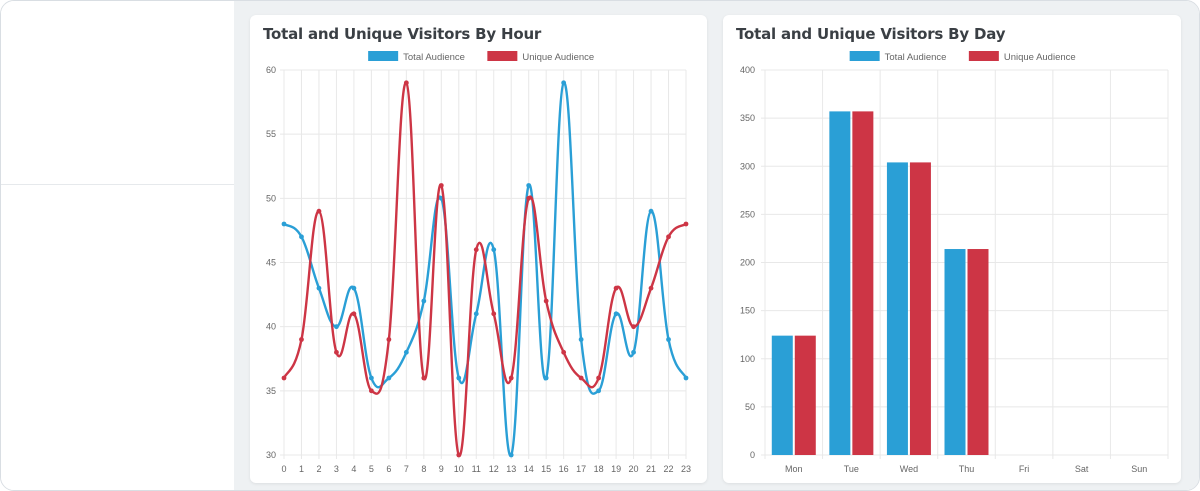  Describe the element at coordinates (353, 469) in the screenshot. I see `x-tick-label: 4` at that location.